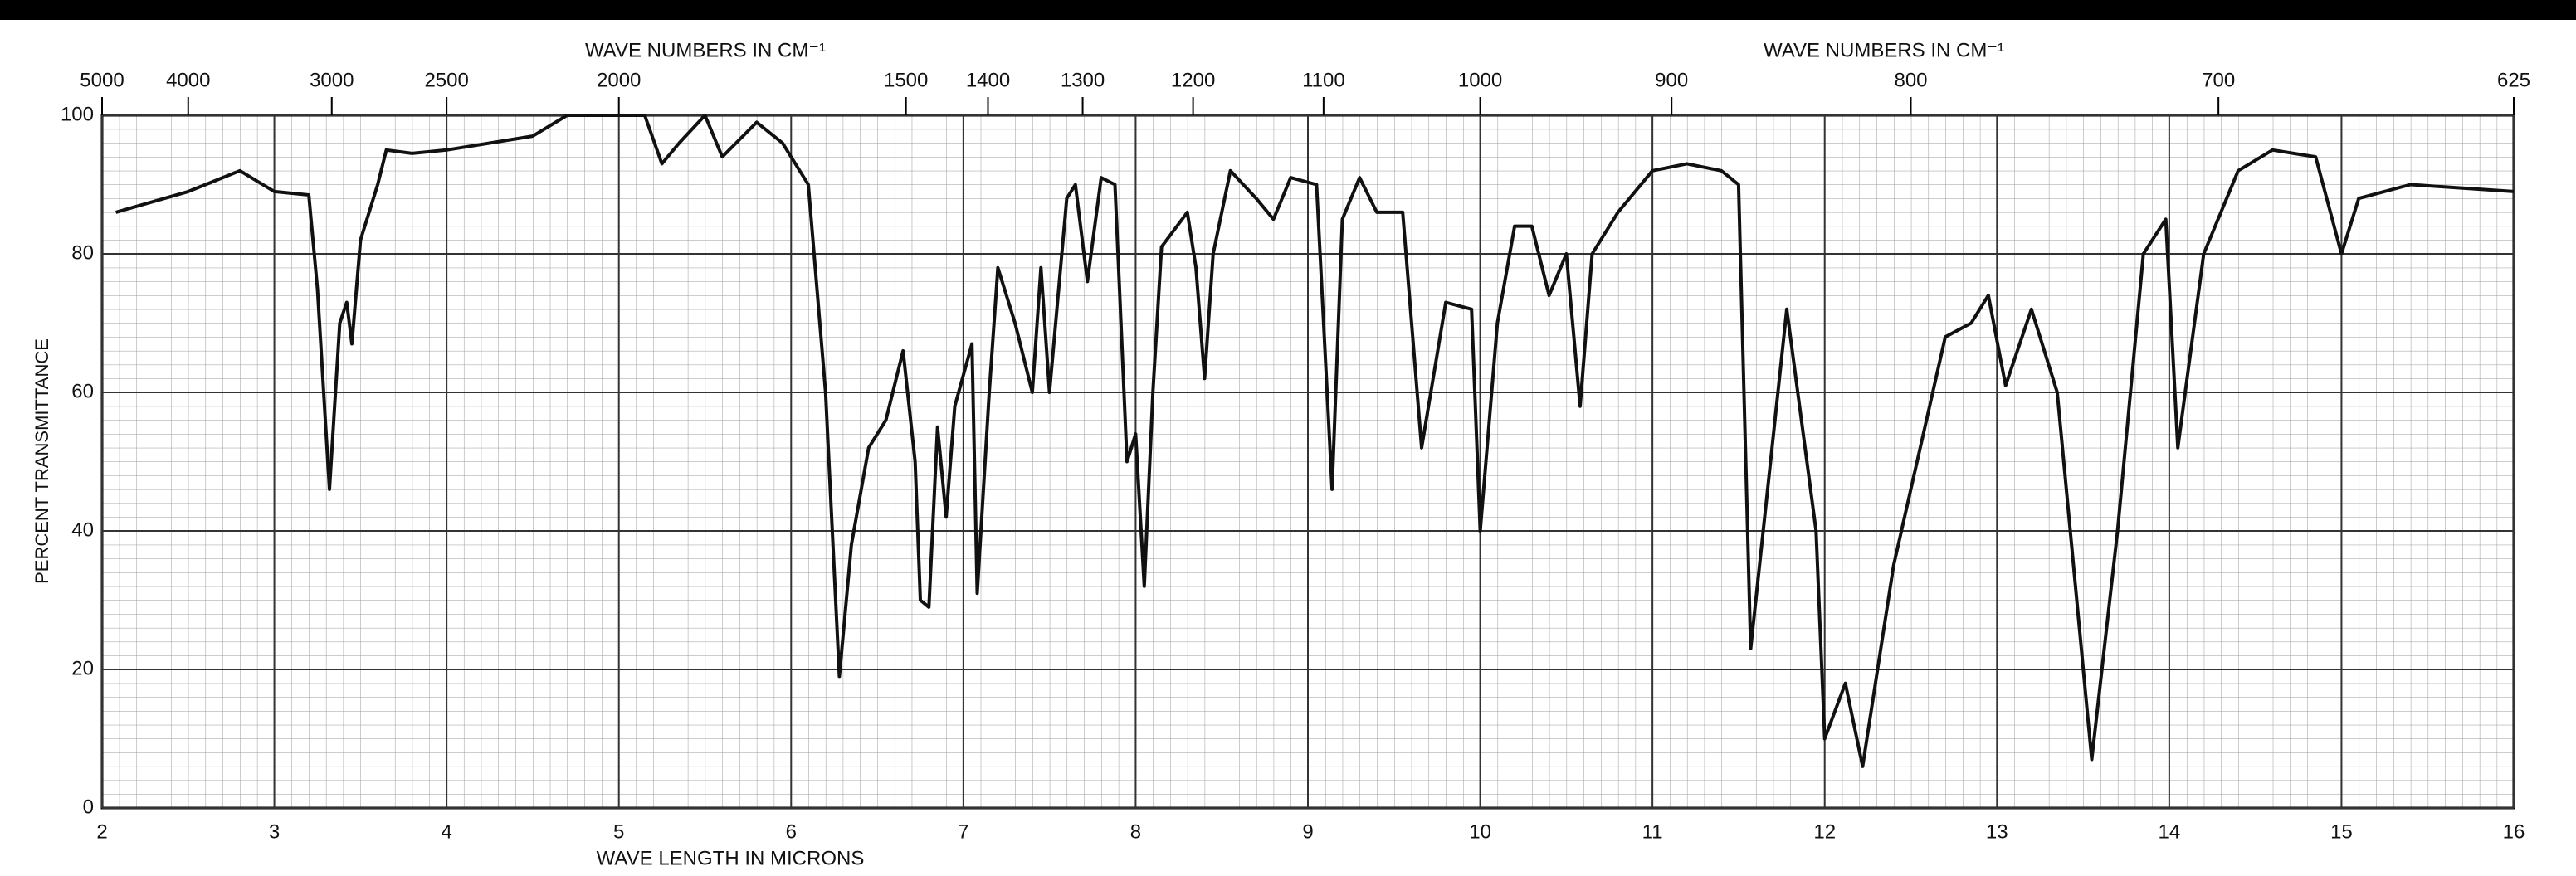 The height and width of the screenshot is (876, 2576). I want to click on top-tick-label: 4000, so click(188, 80).